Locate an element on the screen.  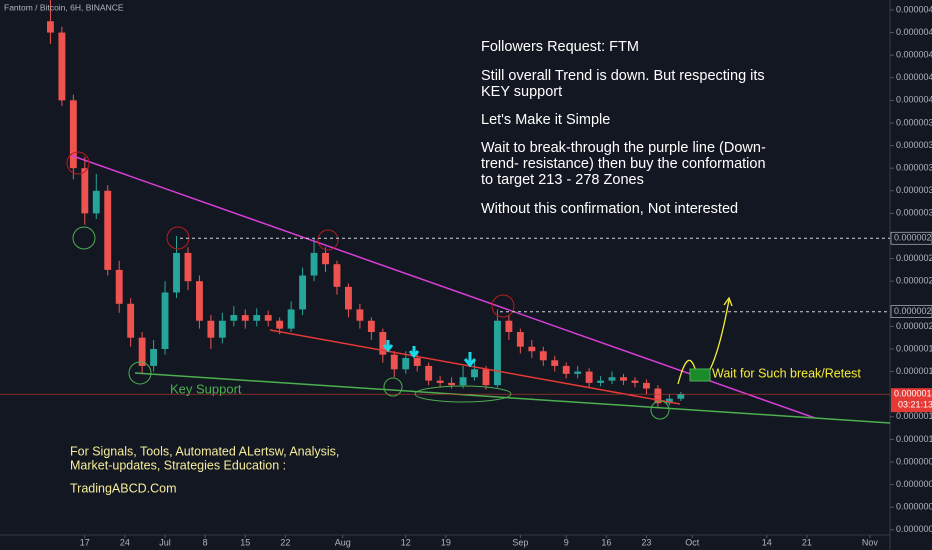
y-tick-label: 0.00000400 is located at coordinates (914, 100).